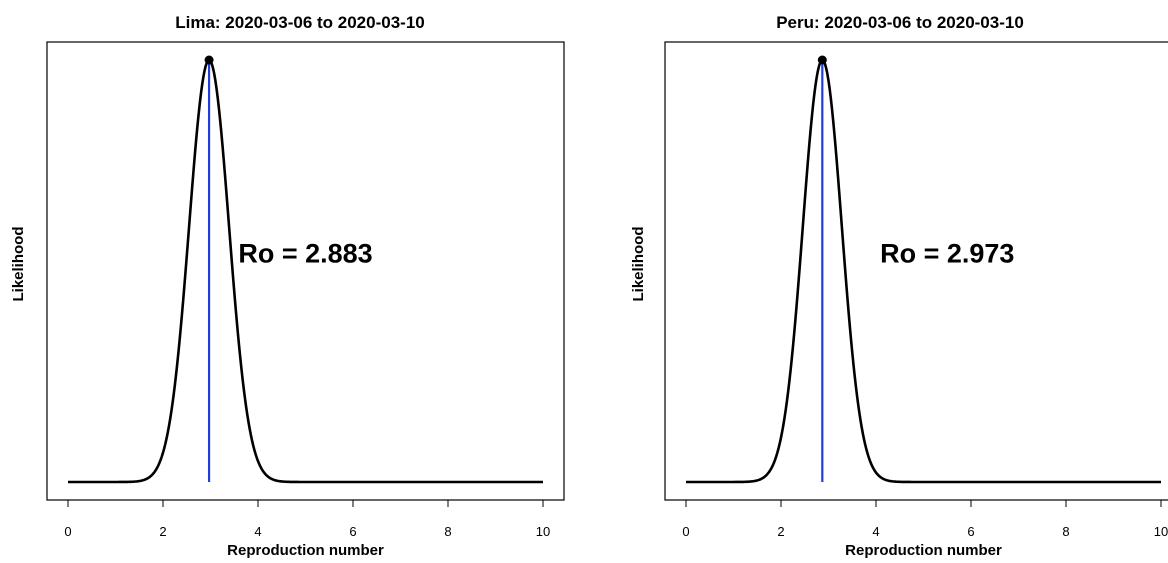 The image size is (1168, 563). I want to click on ro-annotation: Ro = 2.973, so click(947, 254).